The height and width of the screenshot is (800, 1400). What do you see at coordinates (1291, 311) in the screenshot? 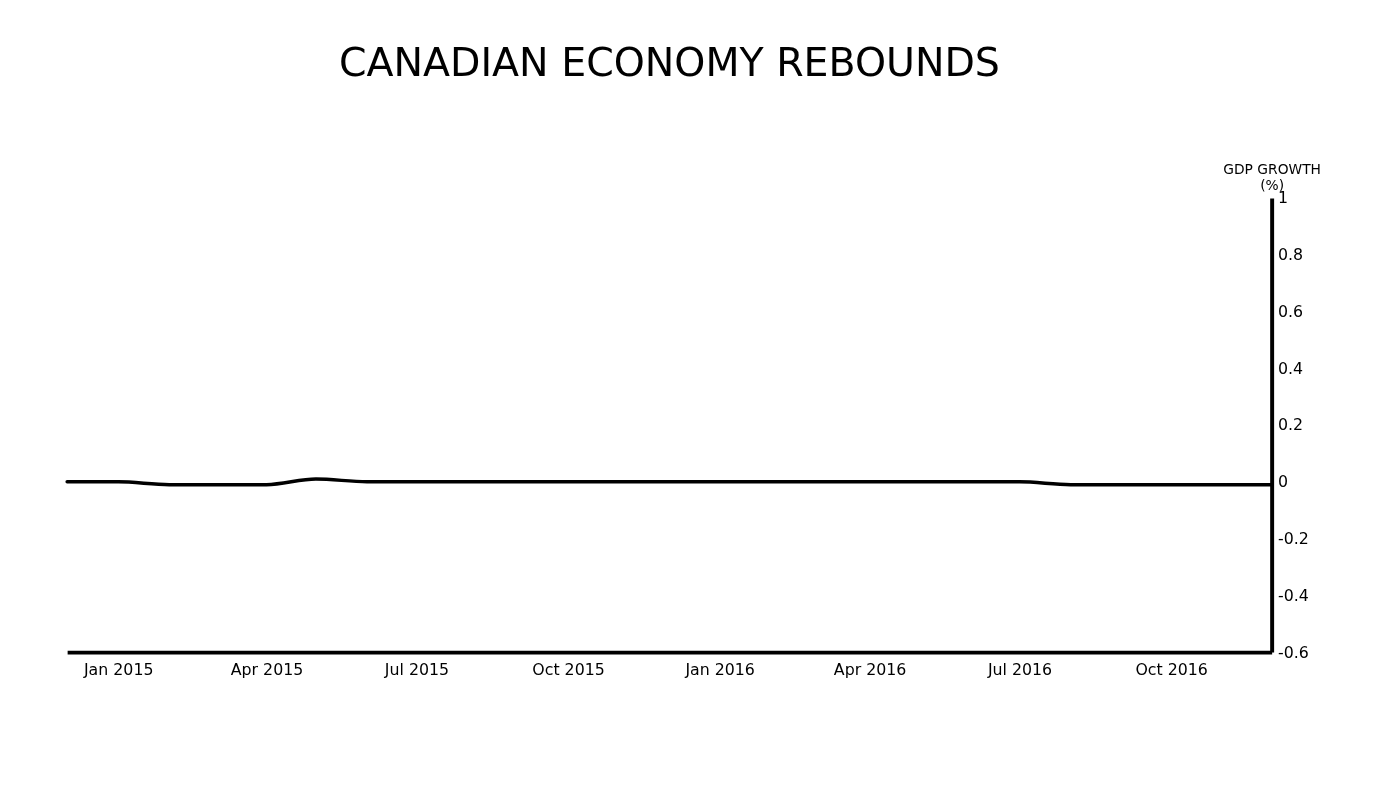
I see `y-tick-label: 0.6` at bounding box center [1291, 311].